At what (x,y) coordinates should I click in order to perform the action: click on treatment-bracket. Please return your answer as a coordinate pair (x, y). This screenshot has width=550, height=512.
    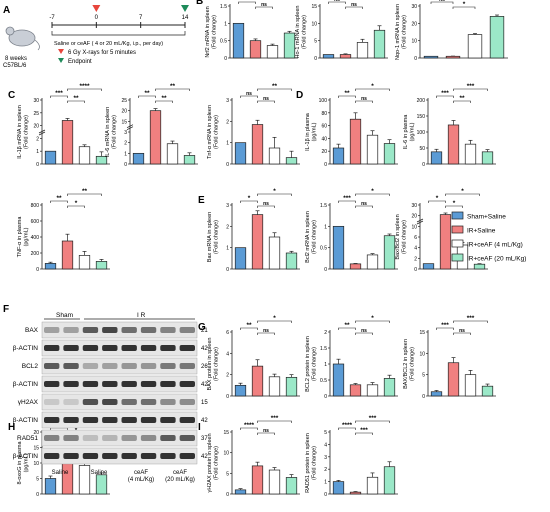
    Looking at the image, I should click on (118, 33).